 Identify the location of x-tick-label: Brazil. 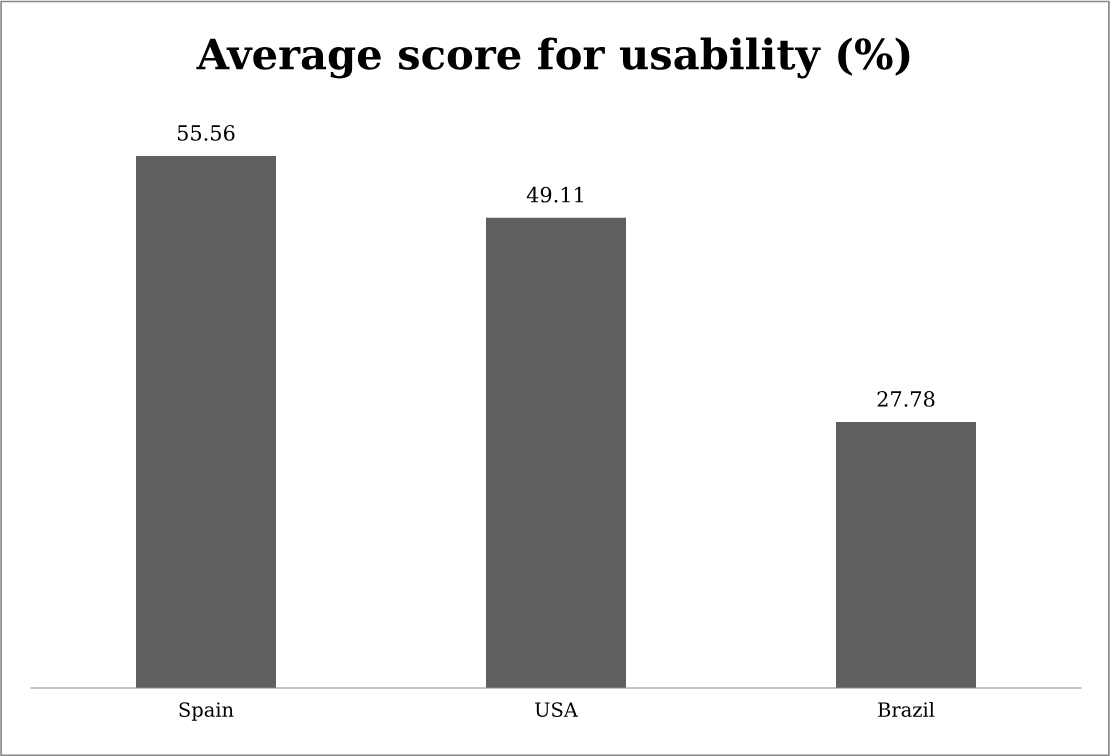
(906, 709).